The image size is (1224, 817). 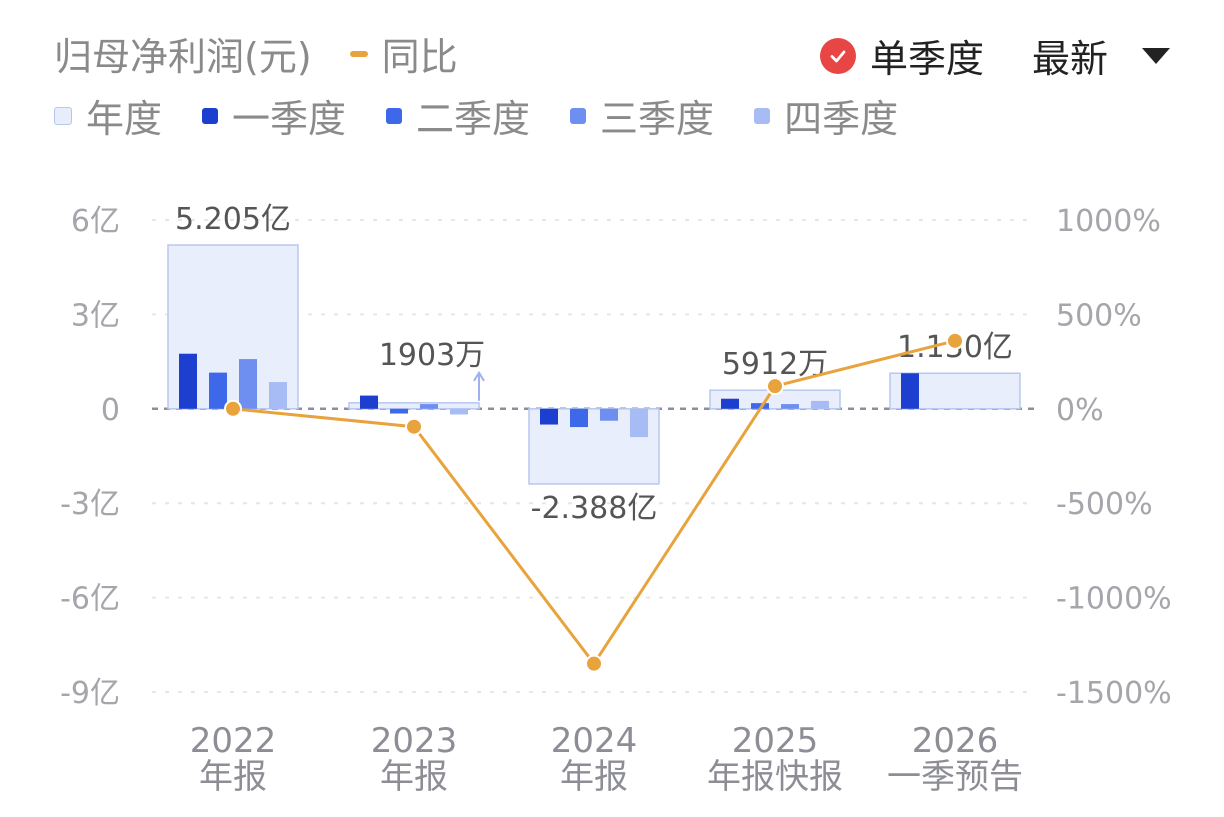 What do you see at coordinates (657, 119) in the screenshot?
I see `legend-label: 三季度` at bounding box center [657, 119].